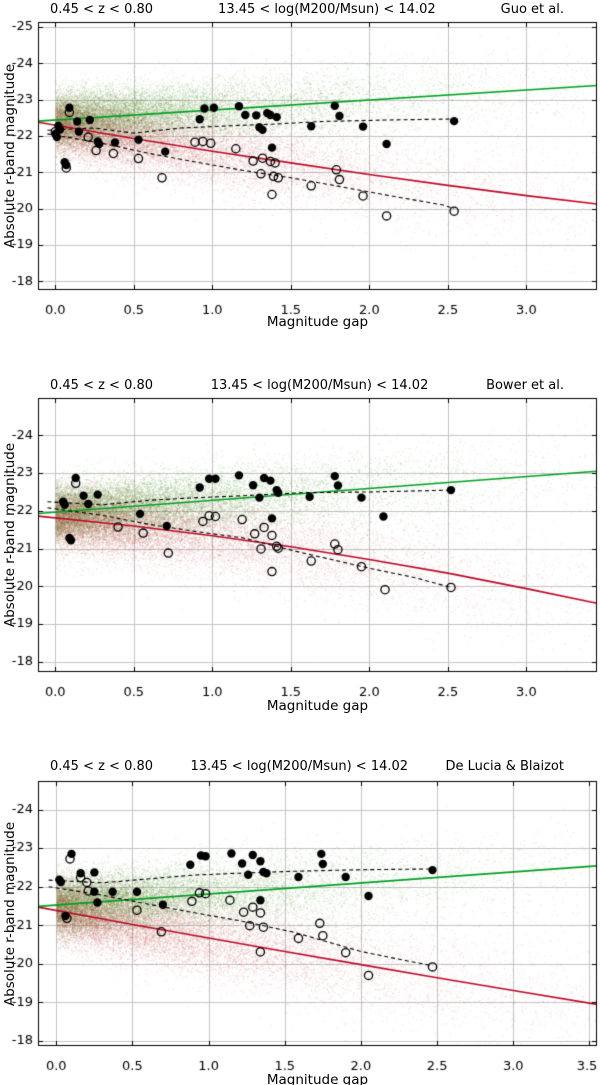  What do you see at coordinates (525, 385) in the screenshot?
I see `title-model: Bower et al.` at bounding box center [525, 385].